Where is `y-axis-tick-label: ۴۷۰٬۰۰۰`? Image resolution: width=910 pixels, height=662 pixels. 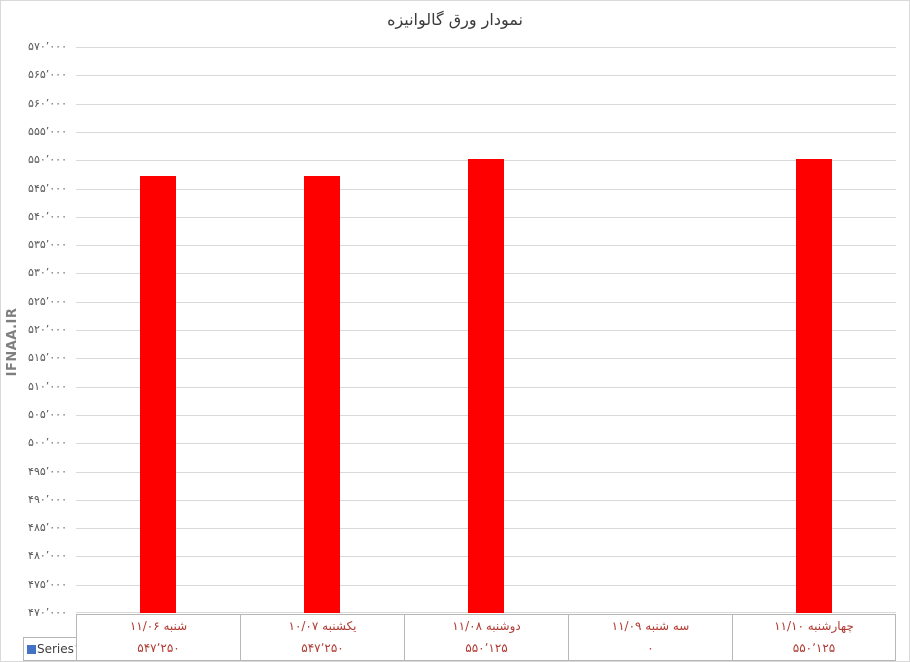 y-axis-tick-label: ۴۷۰٬۰۰۰ is located at coordinates (47, 612).